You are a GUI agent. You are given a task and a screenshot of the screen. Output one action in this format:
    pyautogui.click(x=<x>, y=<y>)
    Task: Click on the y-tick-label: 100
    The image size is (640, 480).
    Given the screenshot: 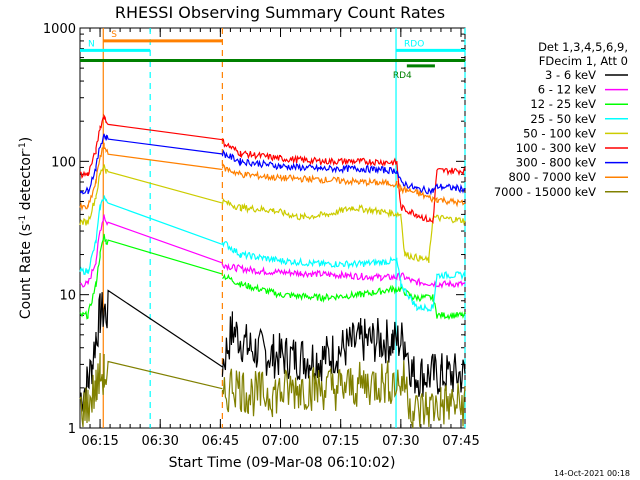 What is the action you would take?
    pyautogui.click(x=63, y=162)
    